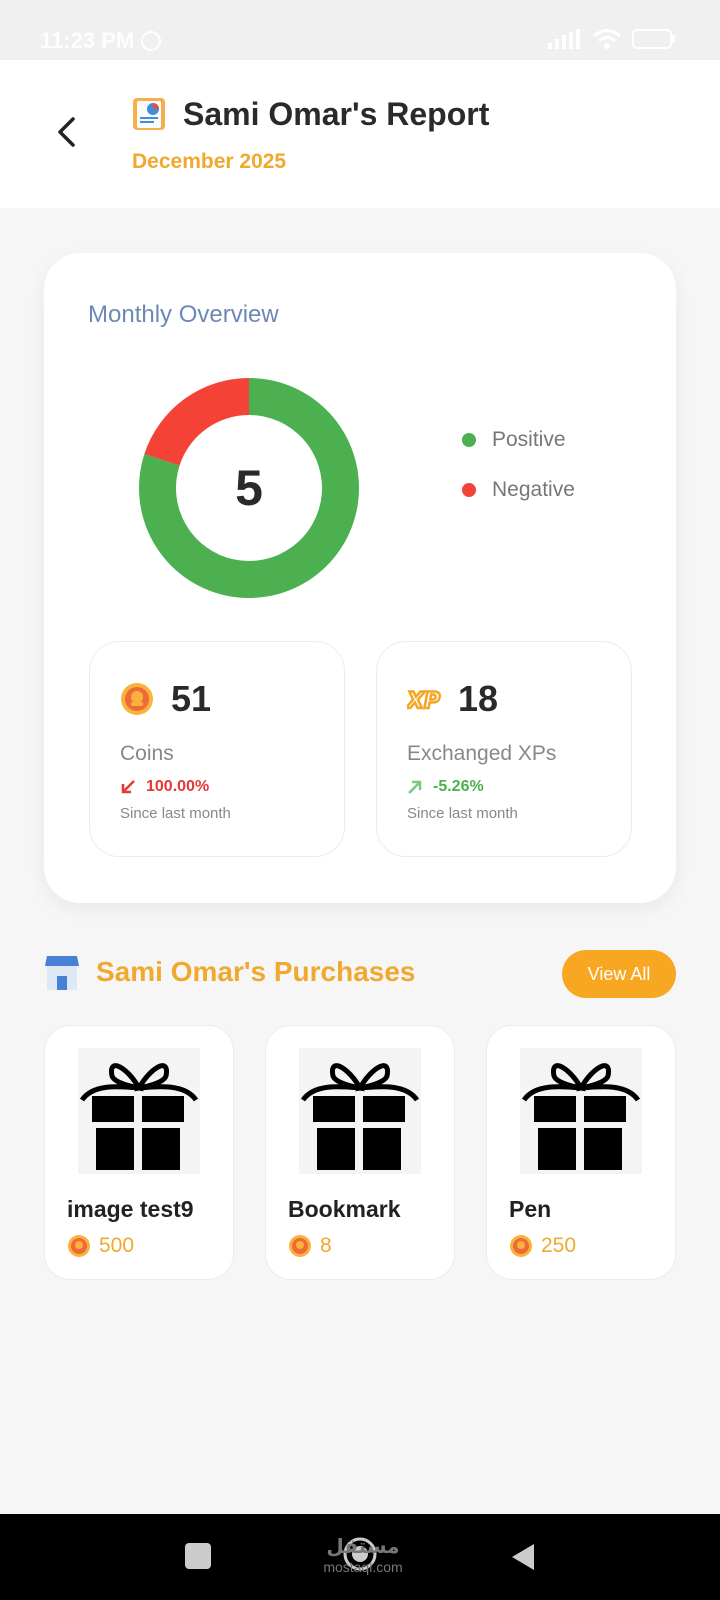 This screenshot has height=1600, width=720. I want to click on report-icon, so click(149, 114).